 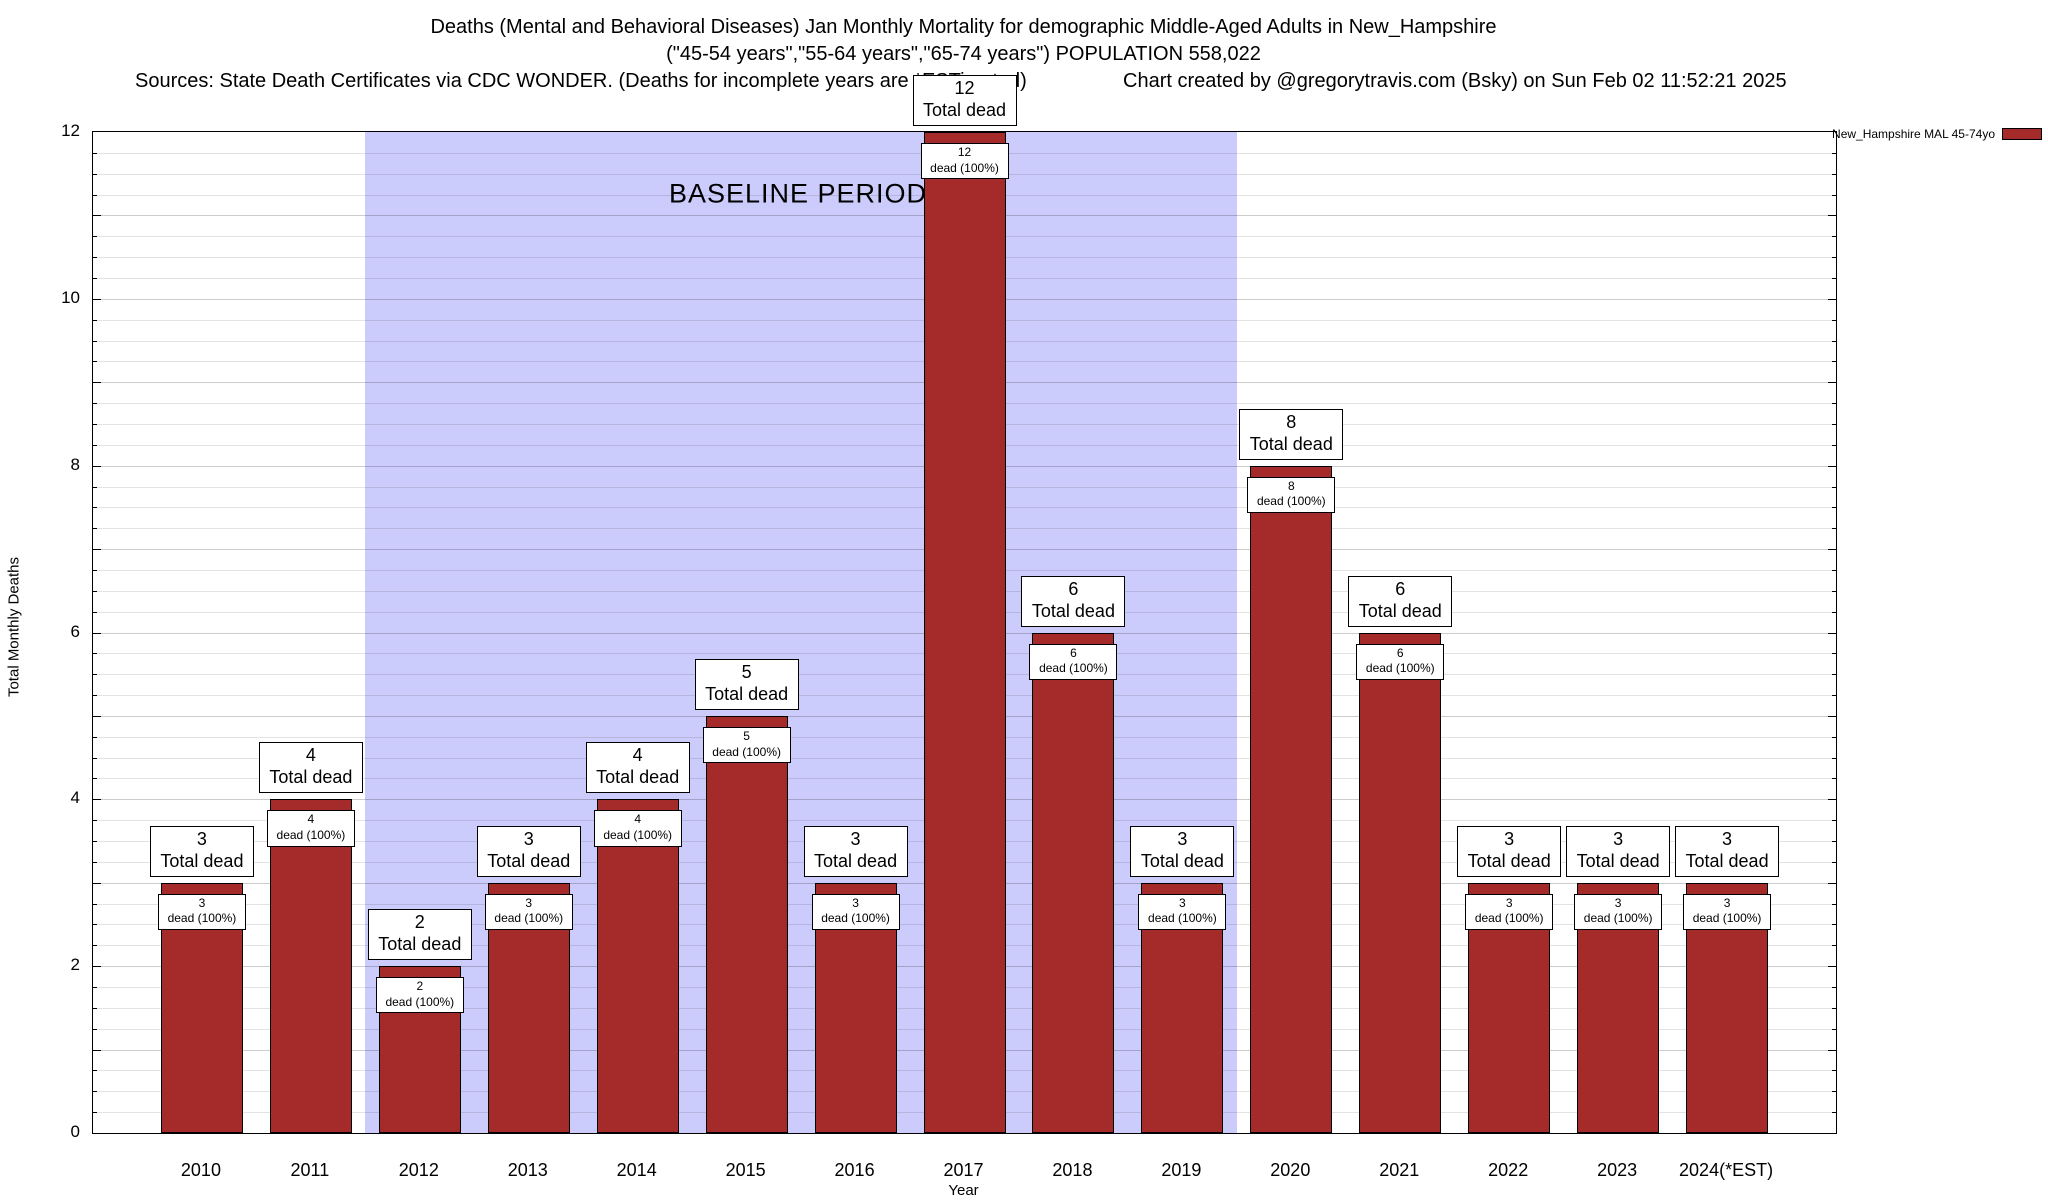 What do you see at coordinates (75, 464) in the screenshot?
I see `y-tick-label-8: 8` at bounding box center [75, 464].